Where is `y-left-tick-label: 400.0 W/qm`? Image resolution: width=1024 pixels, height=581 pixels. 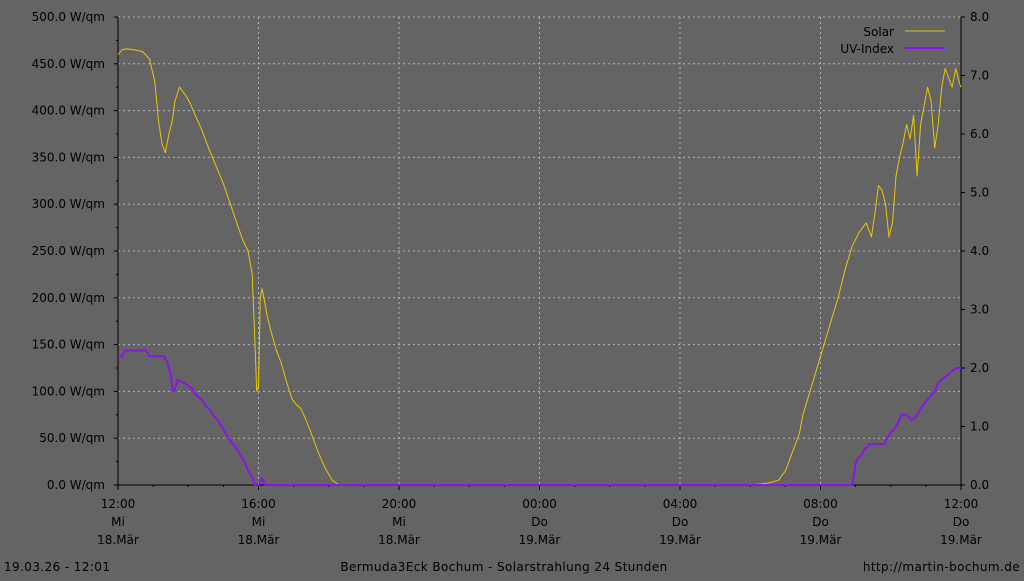 y-left-tick-label: 400.0 W/qm is located at coordinates (68, 111).